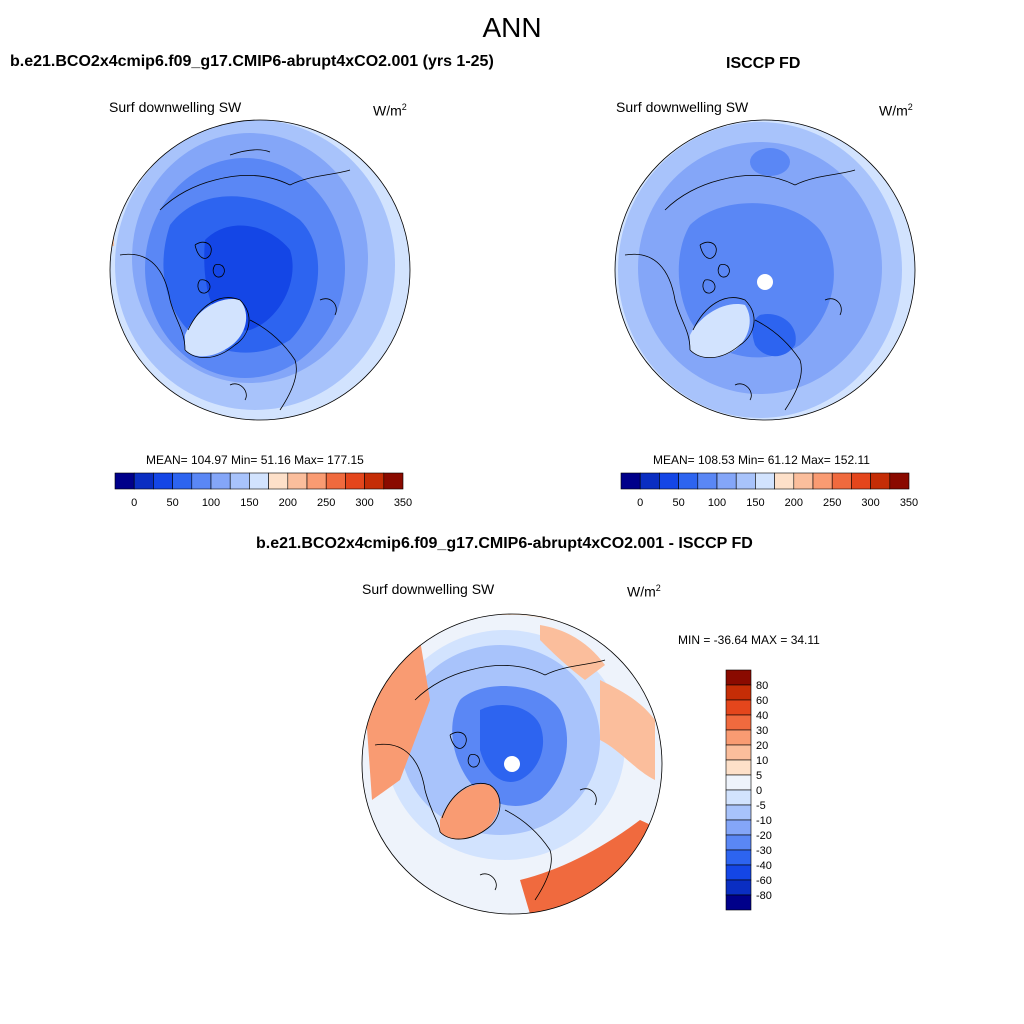 The width and height of the screenshot is (1024, 1024). What do you see at coordinates (288, 503) in the screenshot?
I see `model-colorbar-tick: 200` at bounding box center [288, 503].